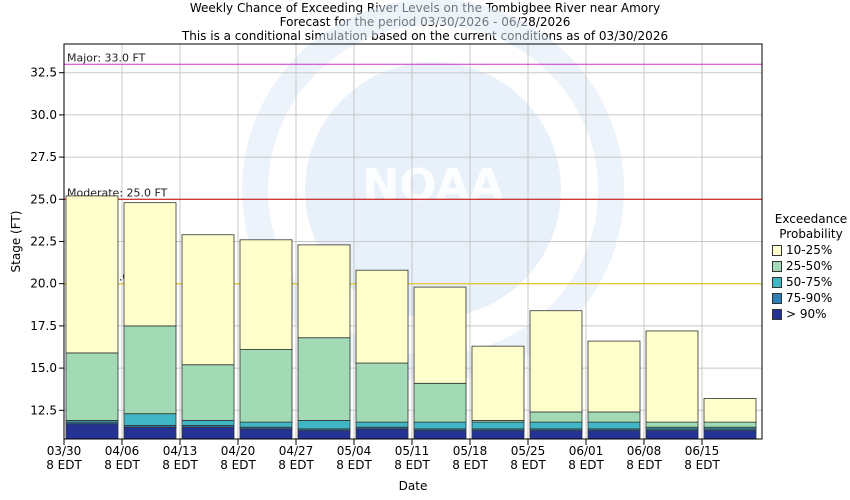 The height and width of the screenshot is (500, 850). I want to click on legend-item-label: 10-25%, so click(809, 249).